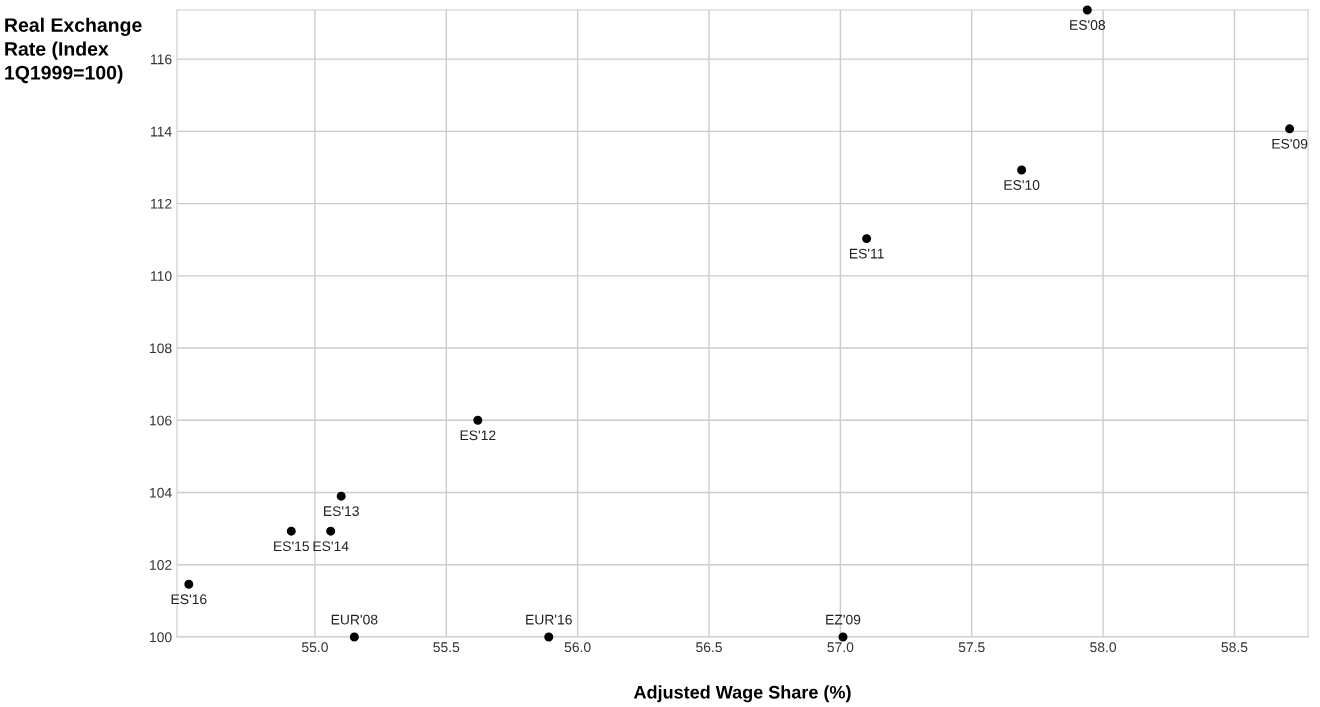 This screenshot has height=707, width=1320. What do you see at coordinates (446, 647) in the screenshot?
I see `x-tick-label: 55.5` at bounding box center [446, 647].